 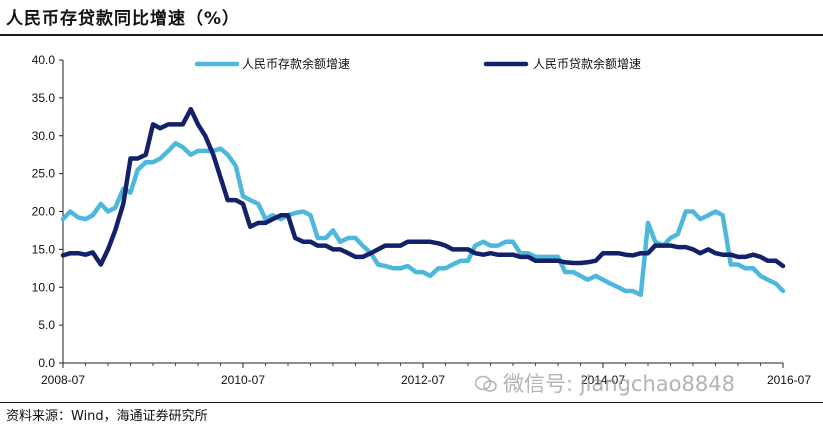 I want to click on y-tick-label: 5.0, so click(x=46, y=325).